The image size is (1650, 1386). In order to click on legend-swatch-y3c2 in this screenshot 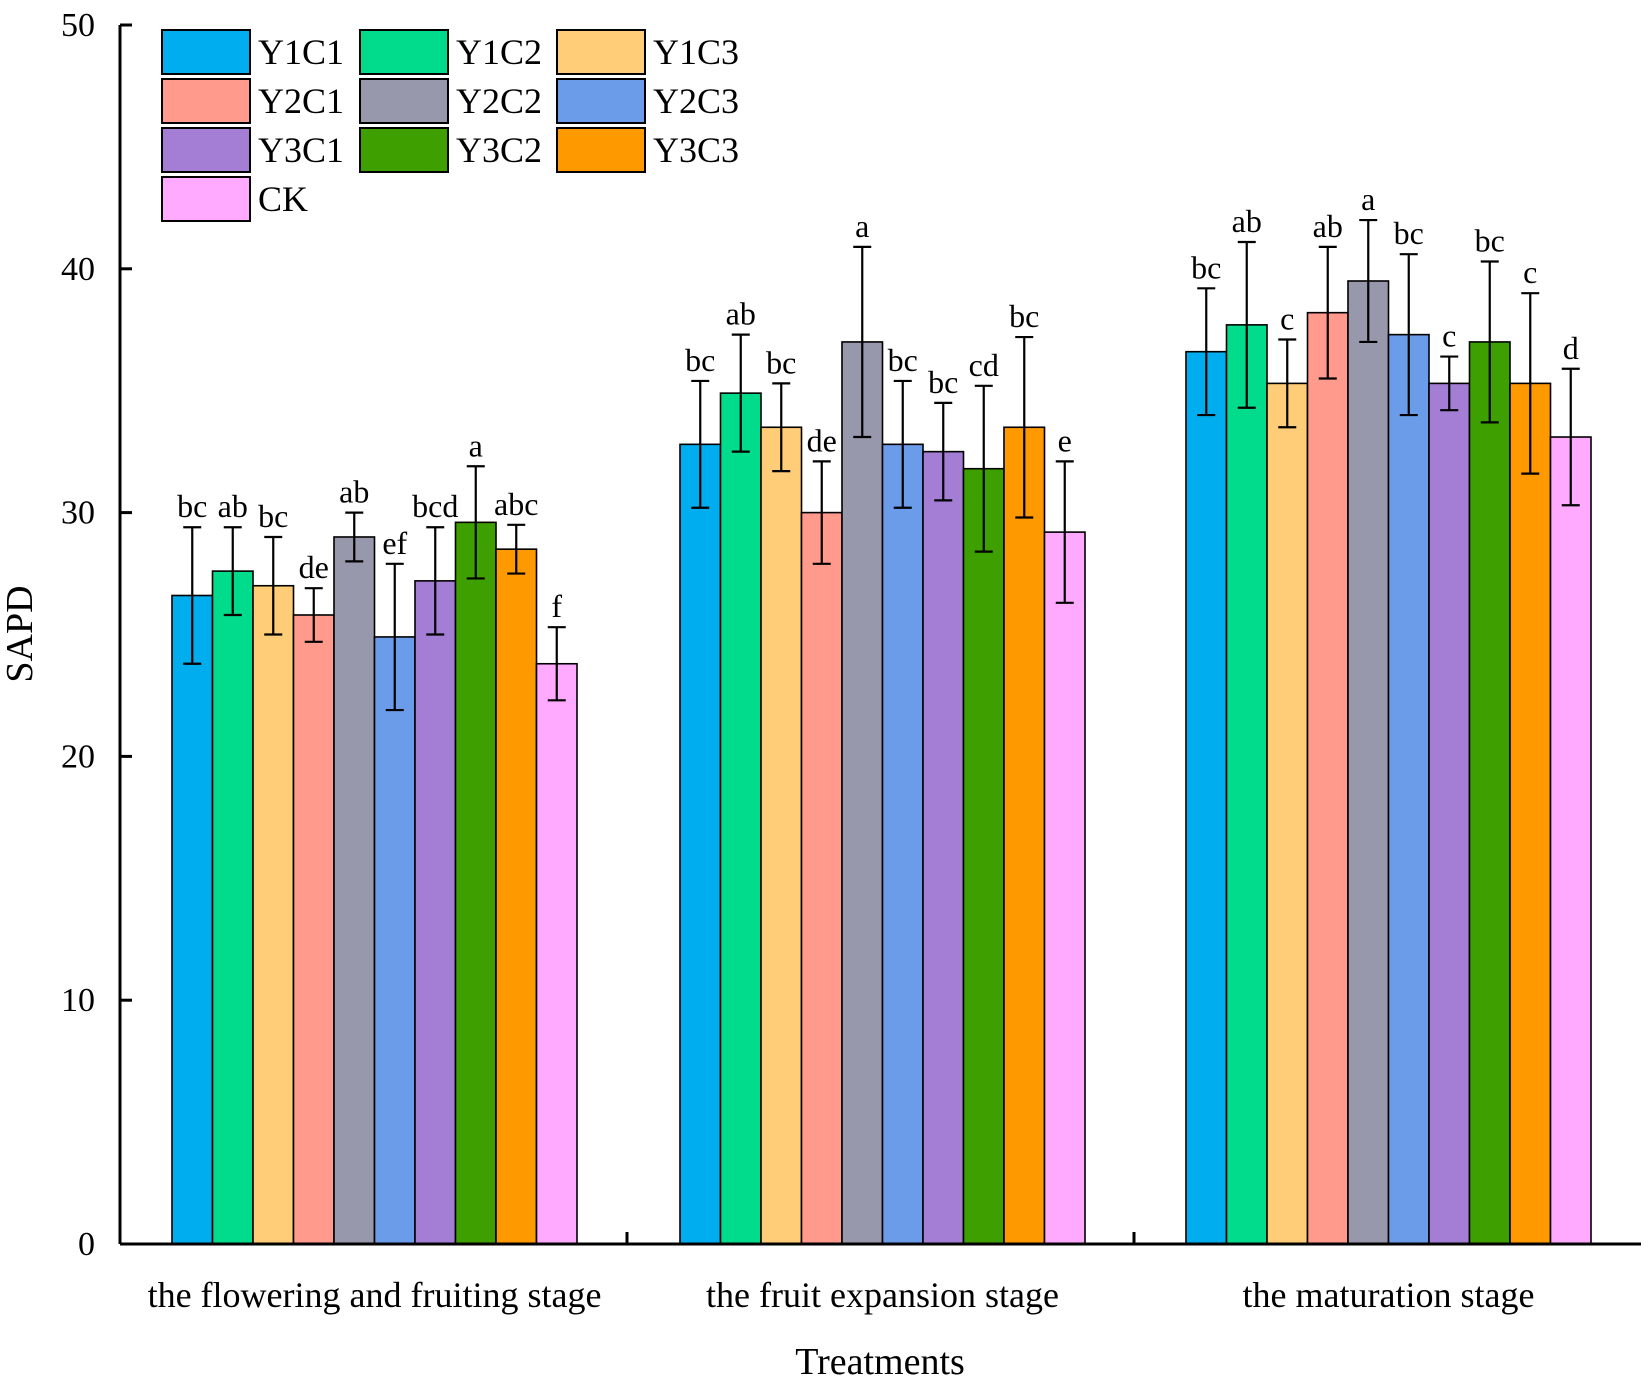, I will do `click(404, 150)`.